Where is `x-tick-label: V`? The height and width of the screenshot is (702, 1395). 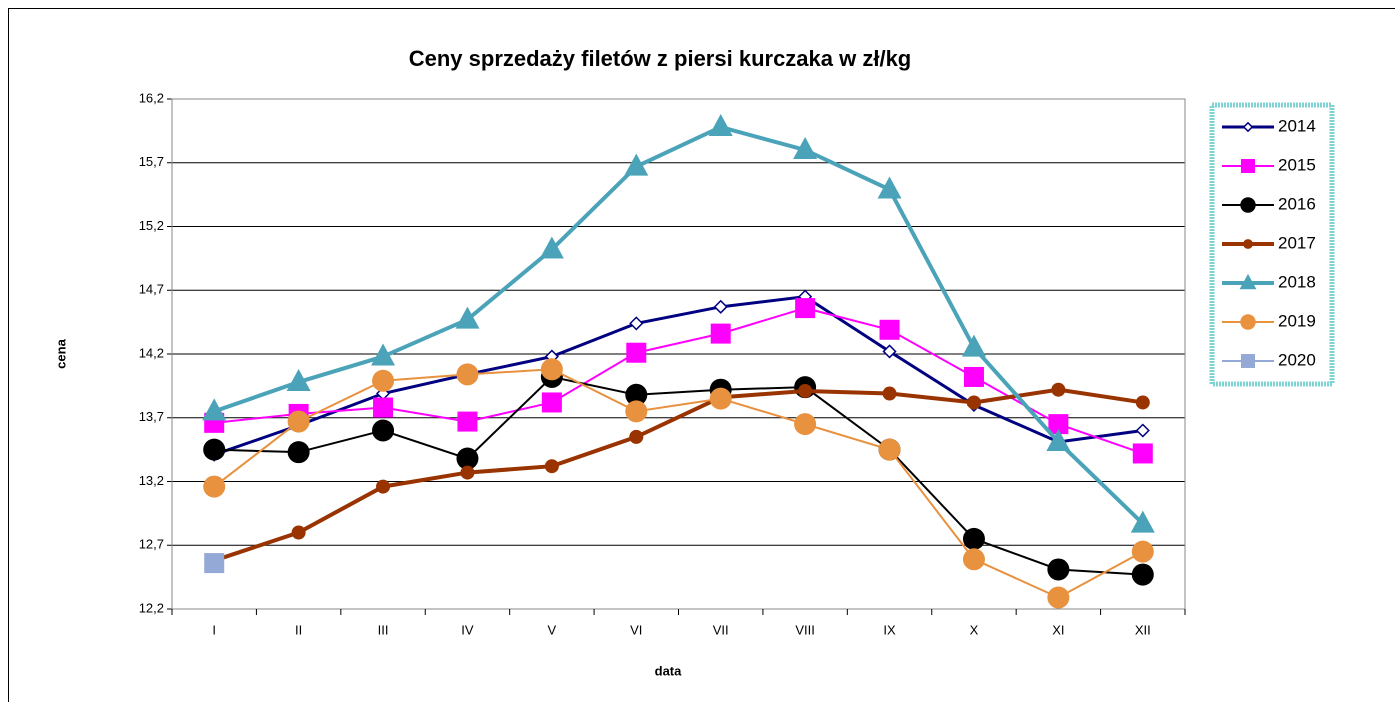 x-tick-label: V is located at coordinates (552, 629).